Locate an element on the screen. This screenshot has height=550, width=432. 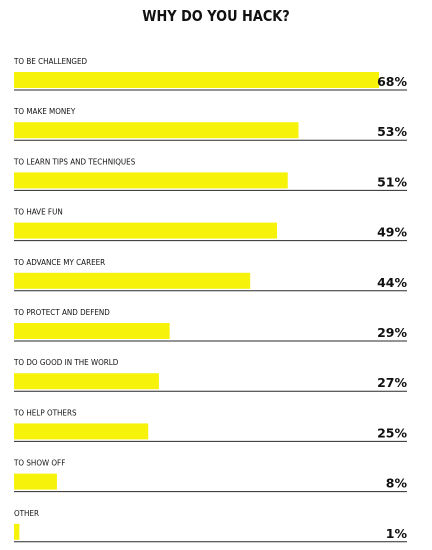
value-label-to-protect-and-defend: 29% is located at coordinates (392, 332).